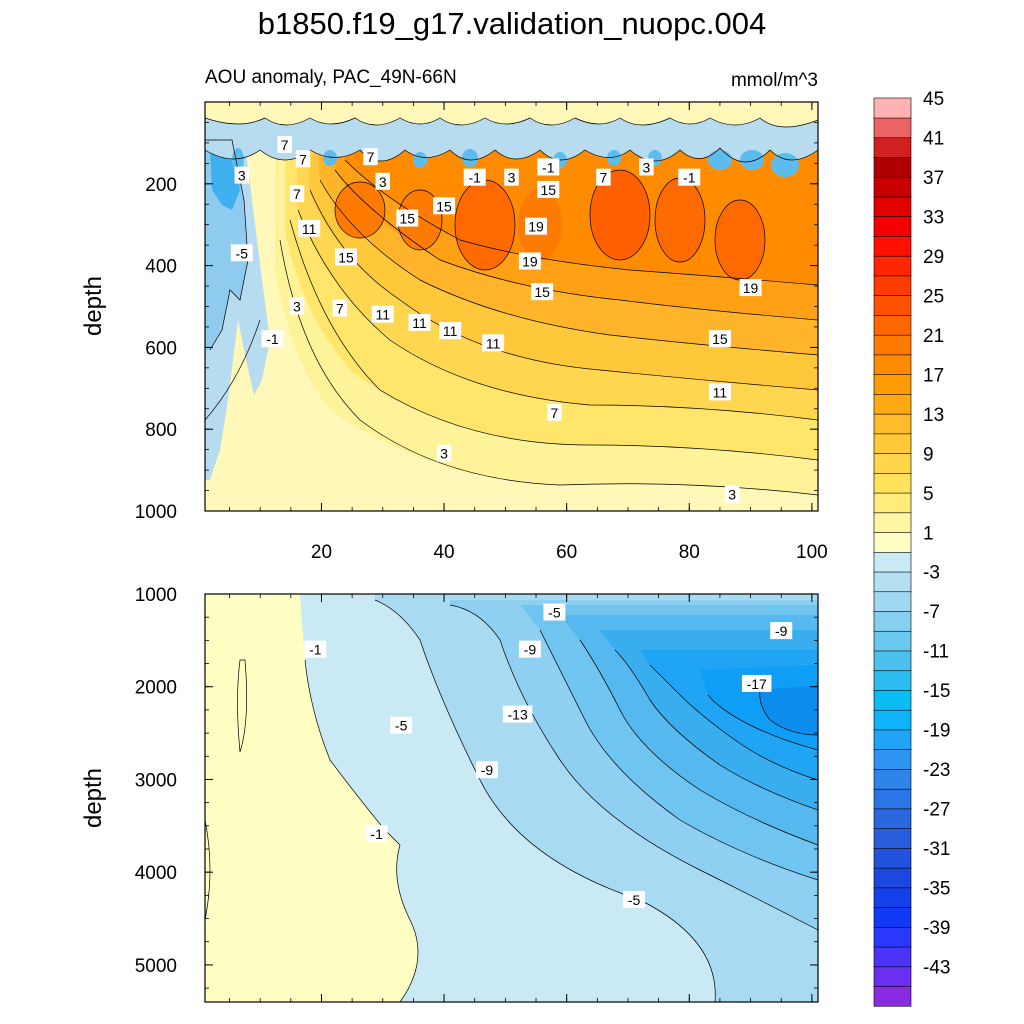 This screenshot has width=1024, height=1024. What do you see at coordinates (161, 348) in the screenshot?
I see `y-tick-label: 600` at bounding box center [161, 348].